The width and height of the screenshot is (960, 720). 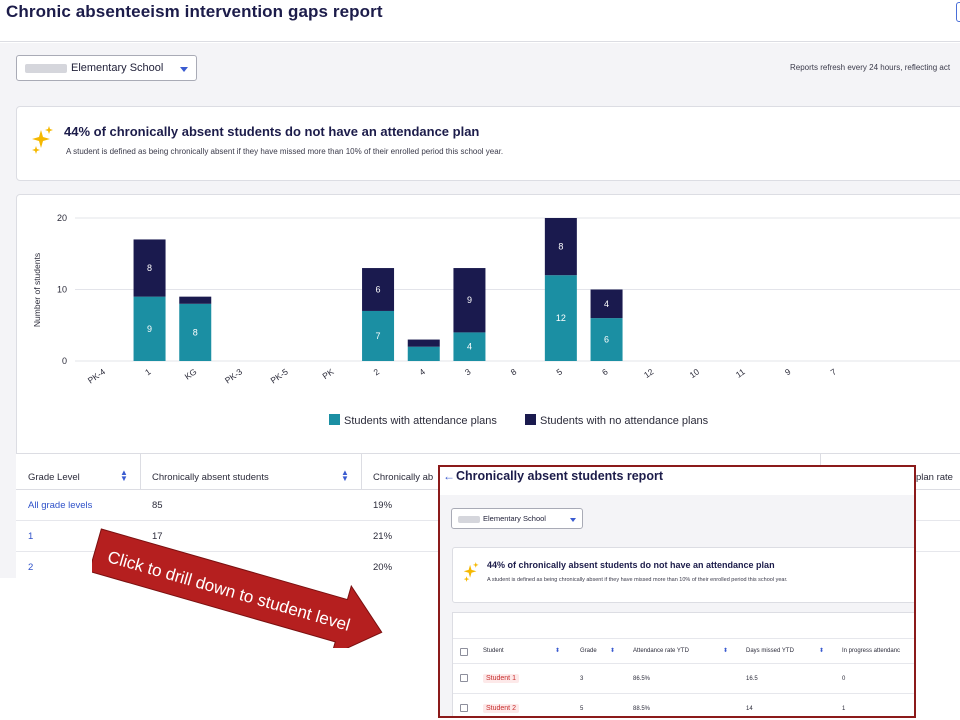 I want to click on x-tick-label: 11, so click(x=740, y=372).